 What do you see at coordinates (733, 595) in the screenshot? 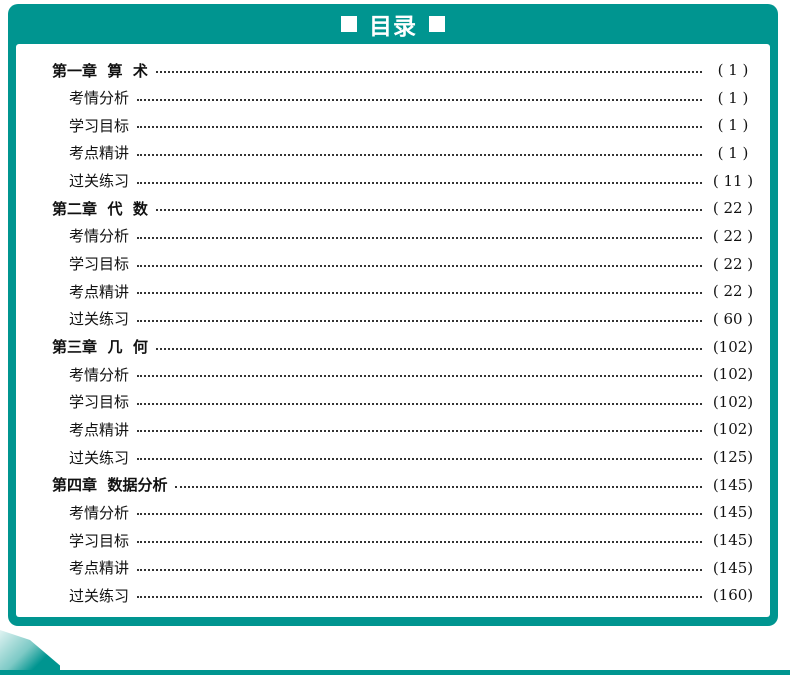
I see `page-number: (160)` at bounding box center [733, 595].